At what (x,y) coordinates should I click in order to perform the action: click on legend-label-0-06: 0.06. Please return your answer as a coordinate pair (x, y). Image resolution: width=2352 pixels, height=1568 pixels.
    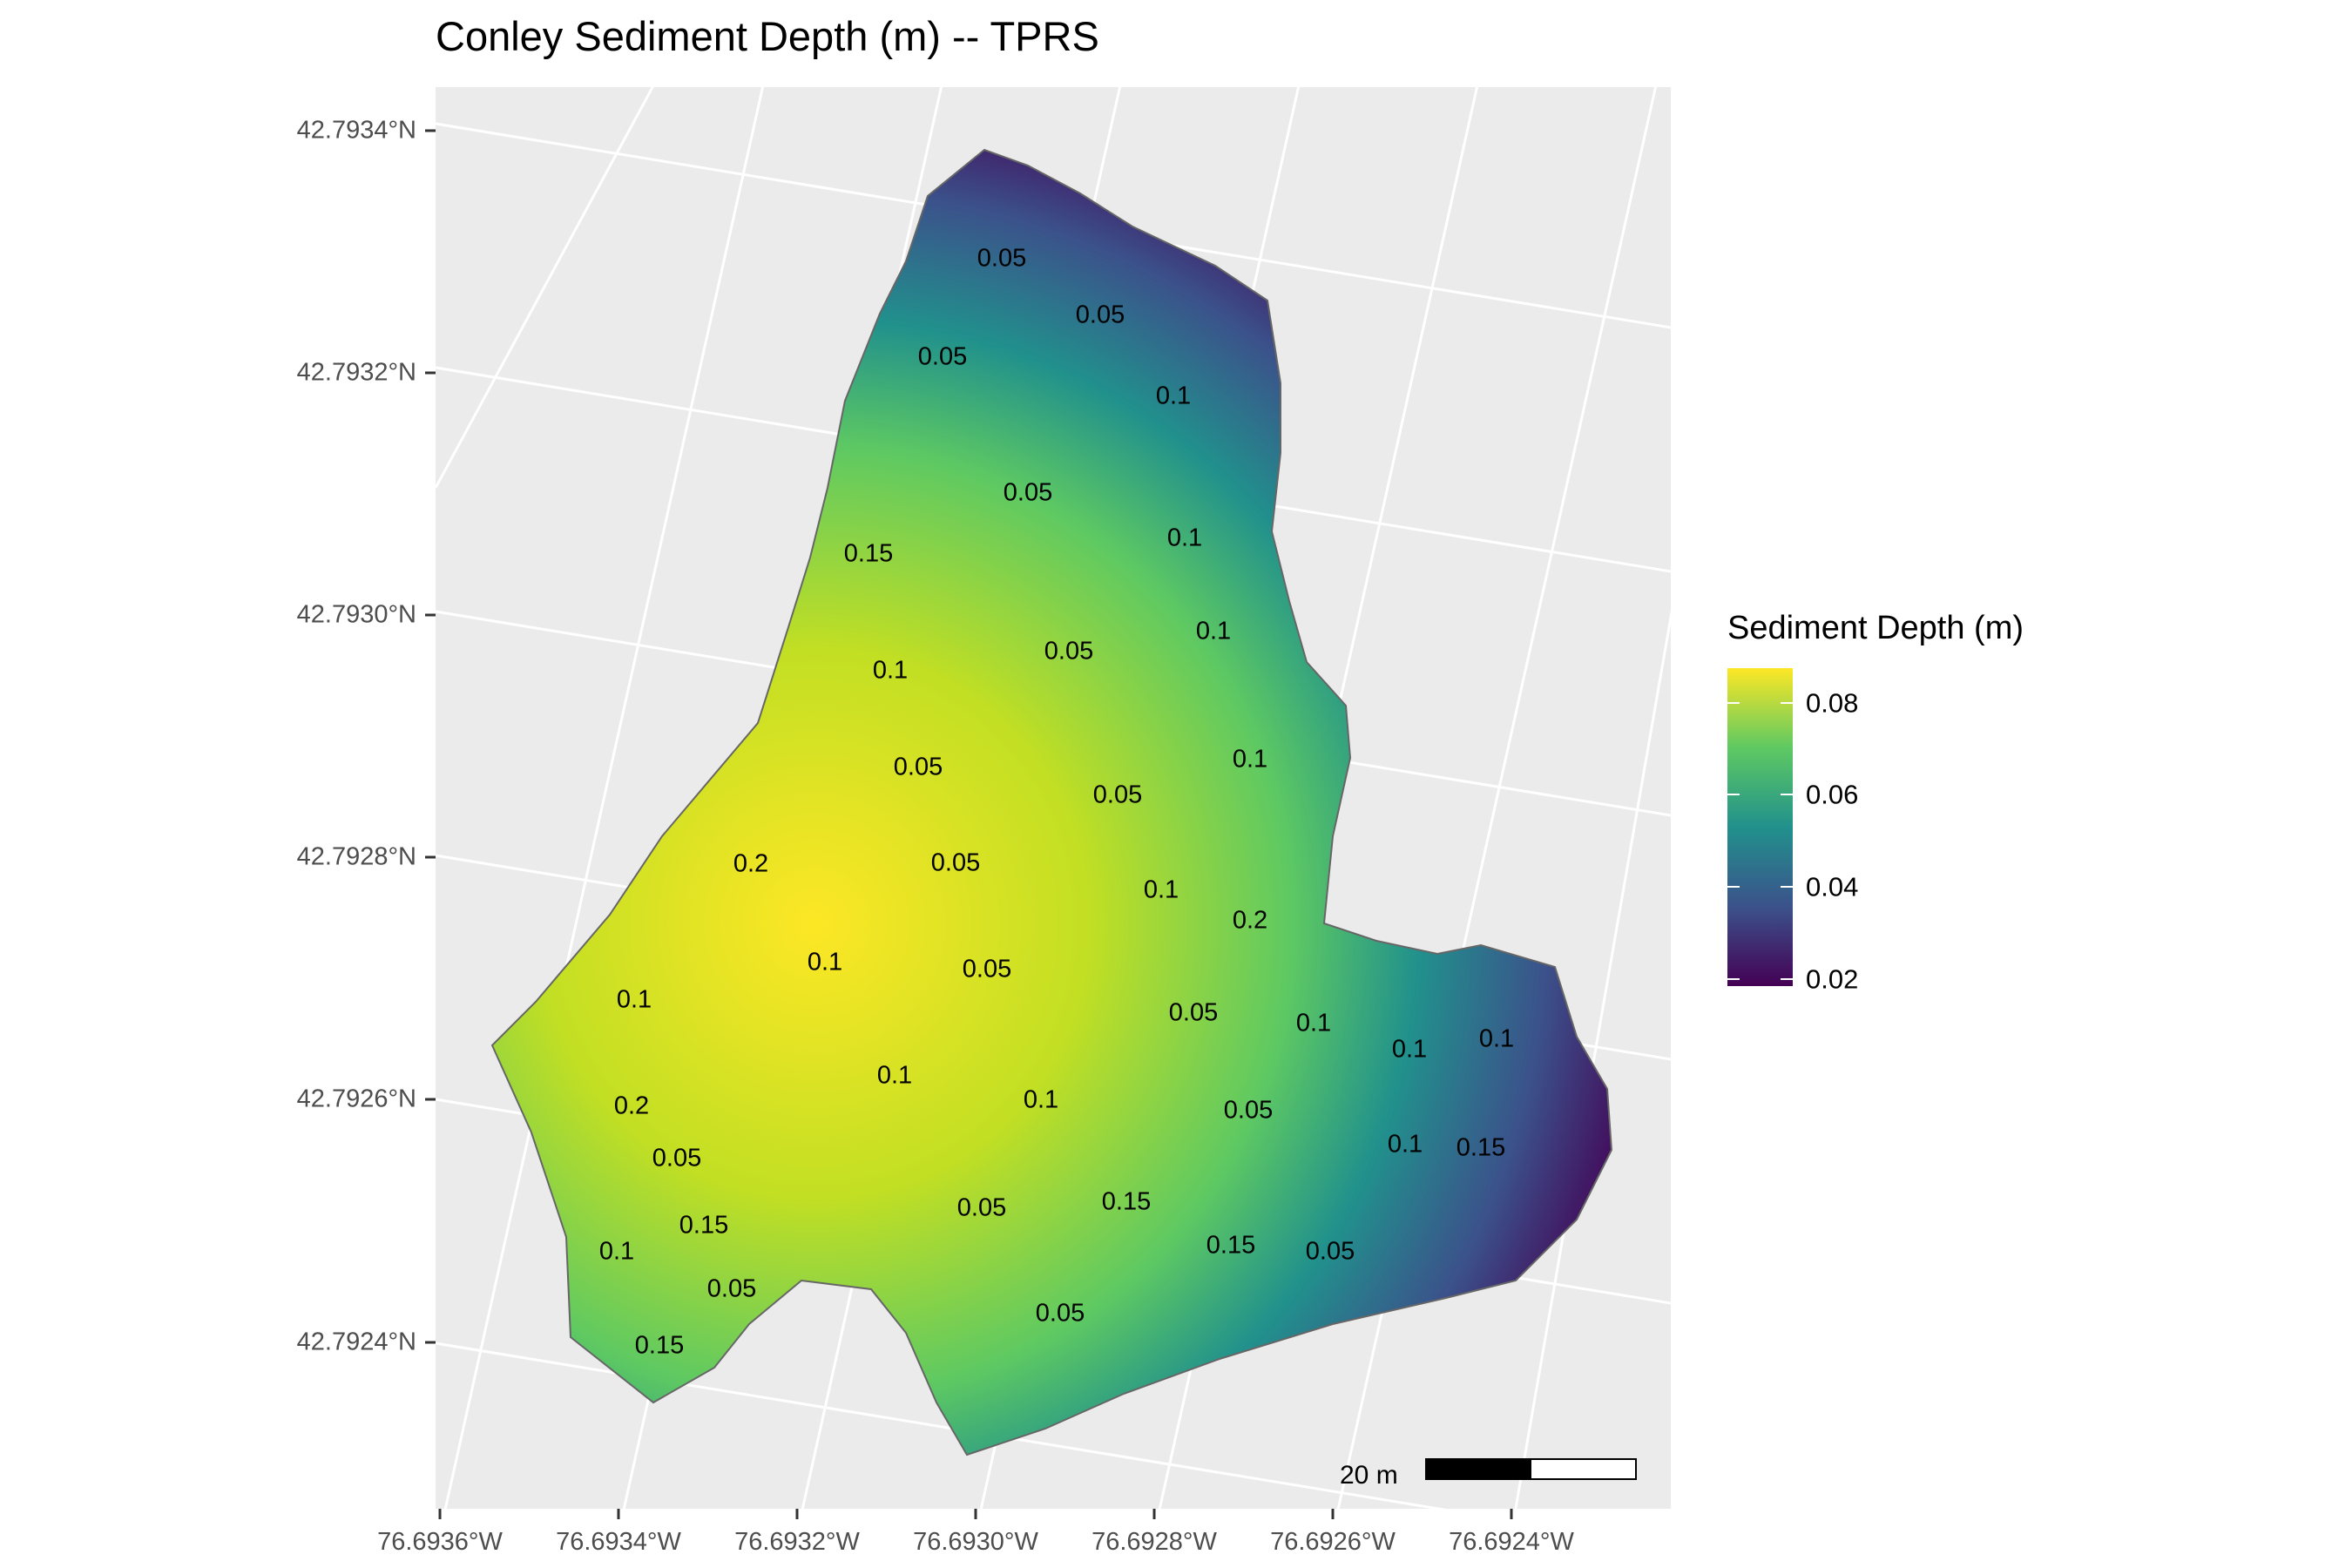
    Looking at the image, I should click on (1832, 795).